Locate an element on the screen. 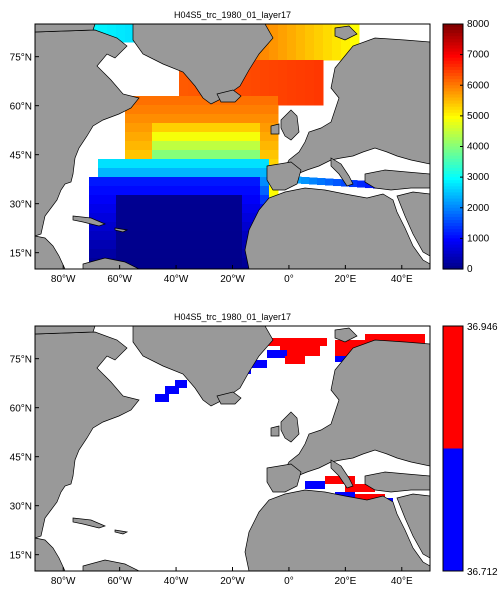 The width and height of the screenshot is (500, 600). x-tick-label: 20°W is located at coordinates (232, 581).